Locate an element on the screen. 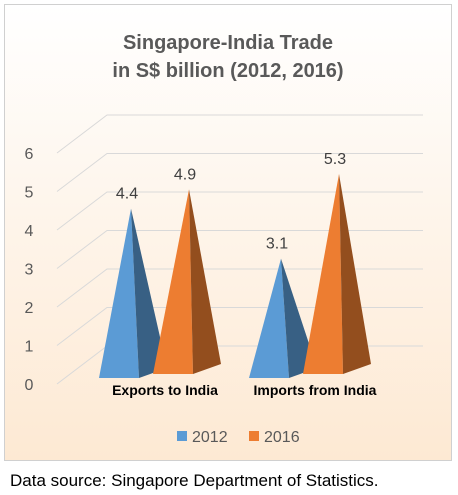 The width and height of the screenshot is (458, 495). chart-title-line-2: in S$ billion (2012, 2016) is located at coordinates (227, 71).